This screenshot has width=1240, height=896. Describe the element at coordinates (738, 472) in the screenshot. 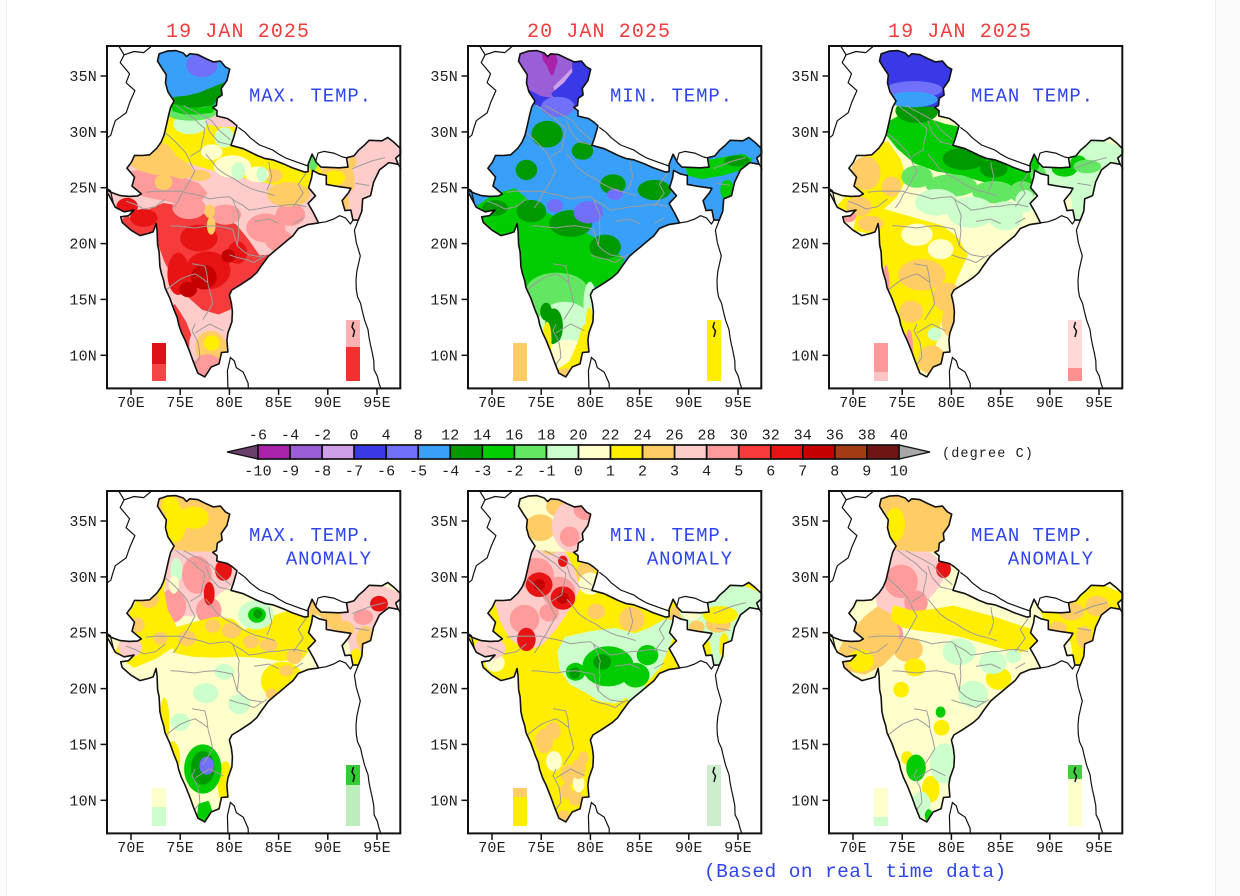

I see `svg-text: 5` at that location.